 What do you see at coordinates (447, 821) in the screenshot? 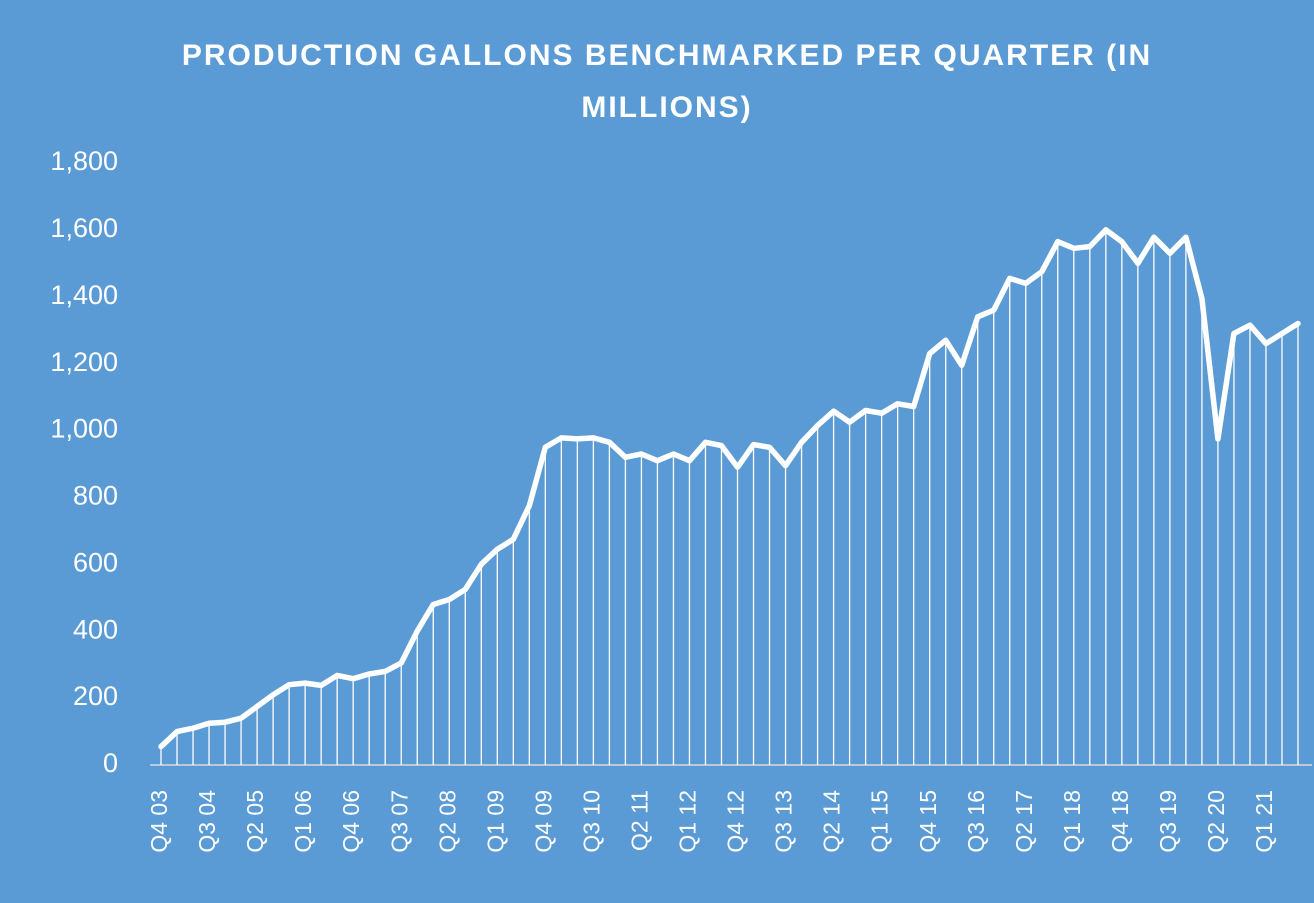
I see `x-tick-label: Q2 08` at bounding box center [447, 821].